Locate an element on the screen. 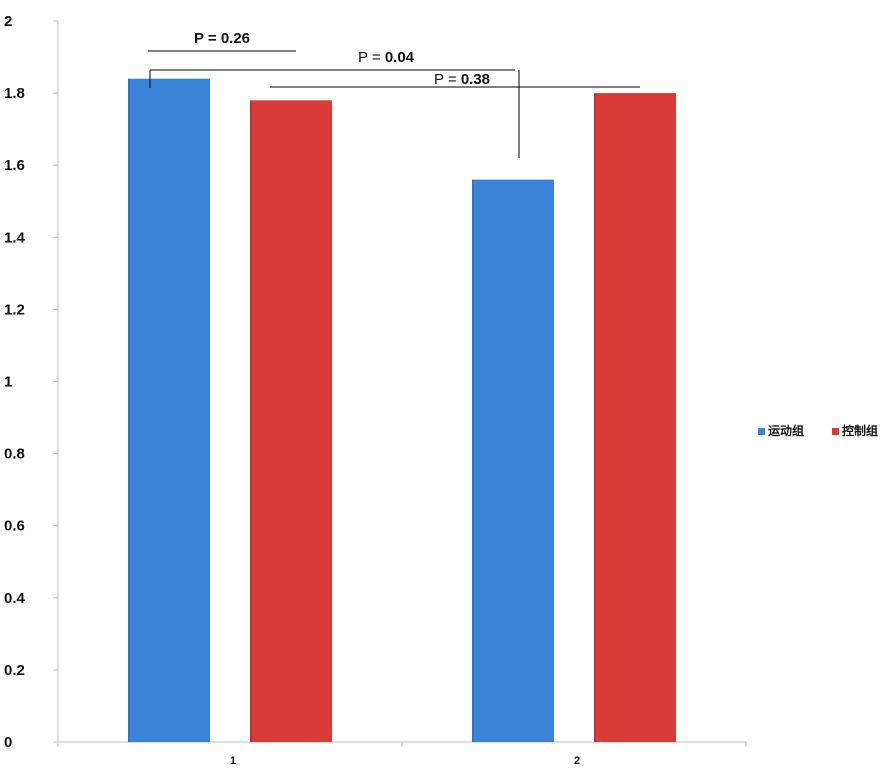  annotation-label: P = 0.38 is located at coordinates (462, 79).